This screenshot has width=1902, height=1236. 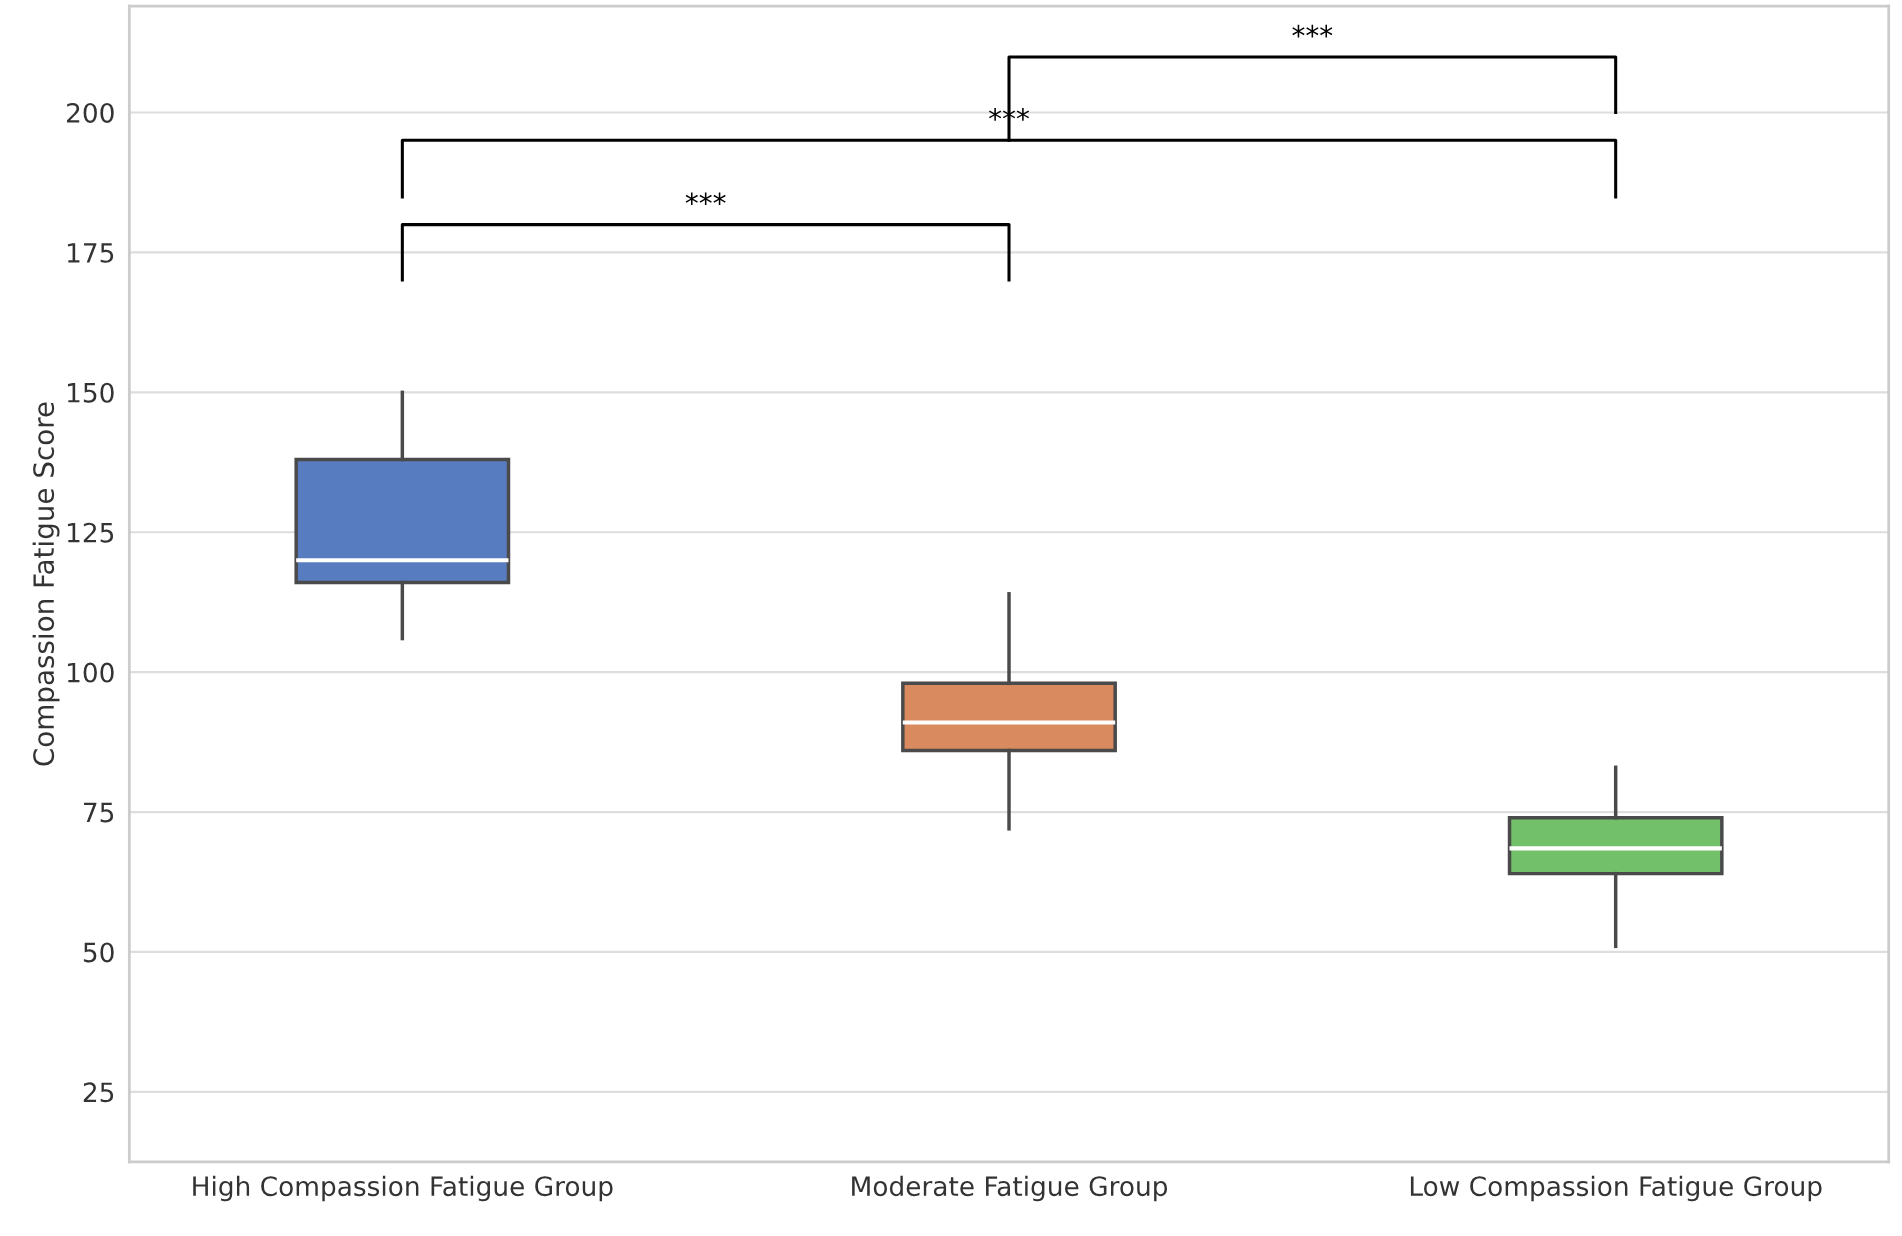 I want to click on y-tick-label: 50, so click(x=98, y=952).